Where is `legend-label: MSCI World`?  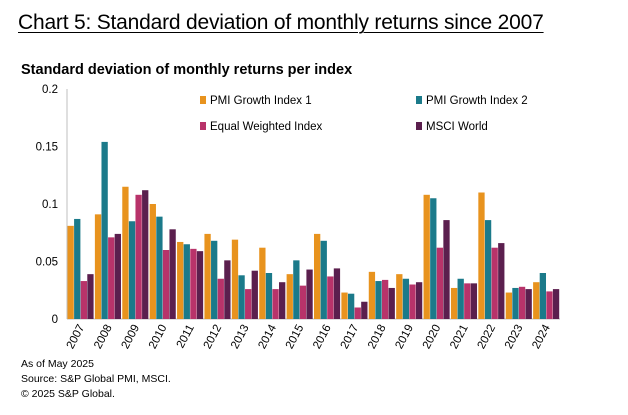
legend-label: MSCI World is located at coordinates (457, 127).